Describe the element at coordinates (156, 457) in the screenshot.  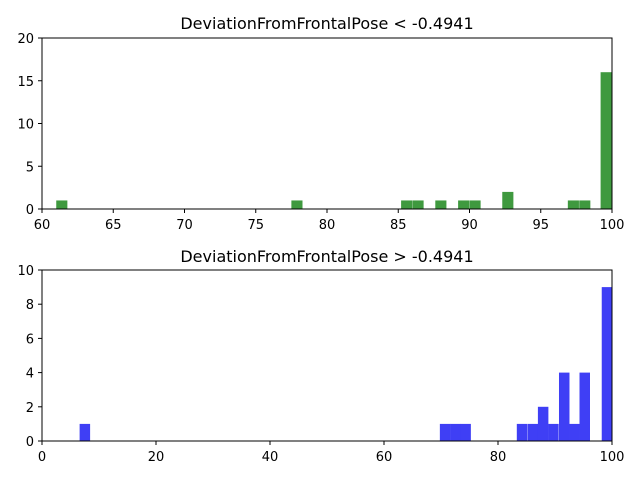
I see `chart-2-x-tick-label: 20` at that location.